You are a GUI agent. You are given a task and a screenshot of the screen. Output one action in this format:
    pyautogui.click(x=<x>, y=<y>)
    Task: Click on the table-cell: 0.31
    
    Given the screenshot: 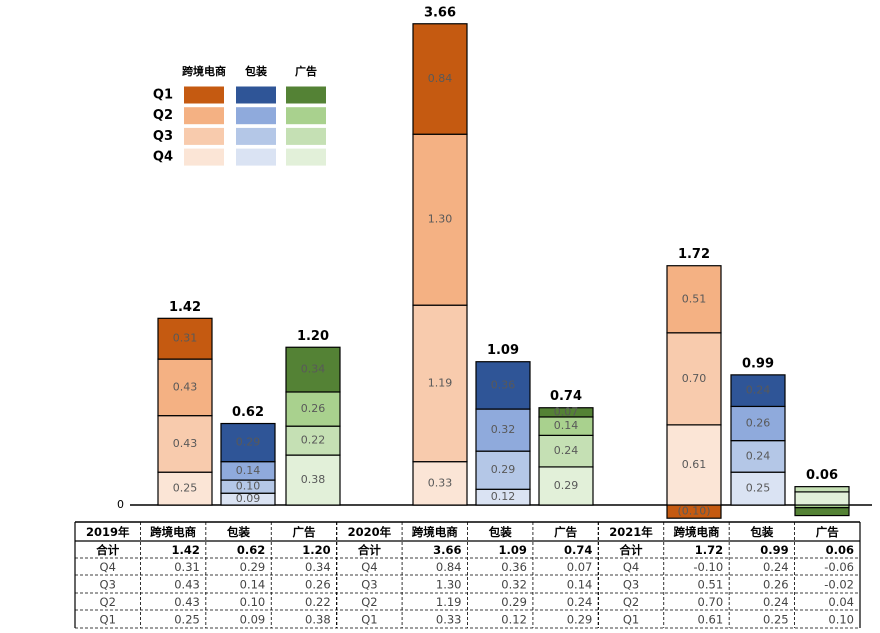 What is the action you would take?
    pyautogui.click(x=187, y=567)
    